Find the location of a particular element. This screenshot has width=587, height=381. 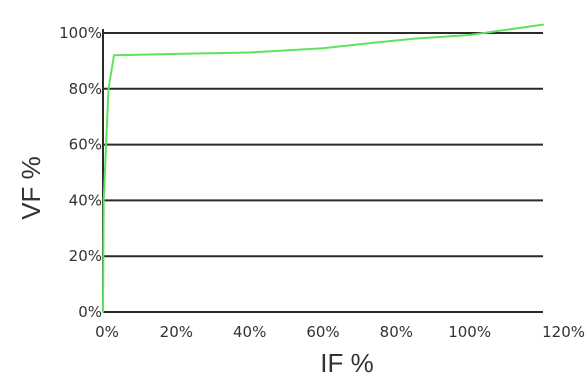

x-tick-label: 60% is located at coordinates (322, 332).